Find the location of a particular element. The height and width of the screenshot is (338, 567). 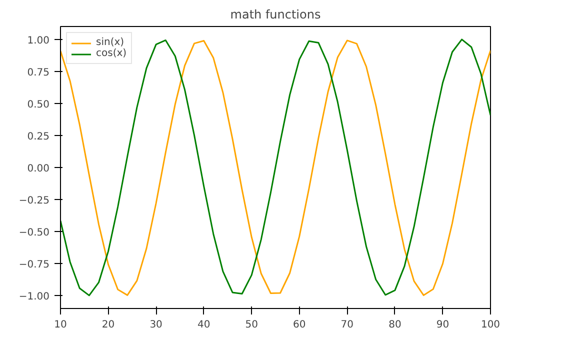

legend-label: cos(x) is located at coordinates (111, 53).